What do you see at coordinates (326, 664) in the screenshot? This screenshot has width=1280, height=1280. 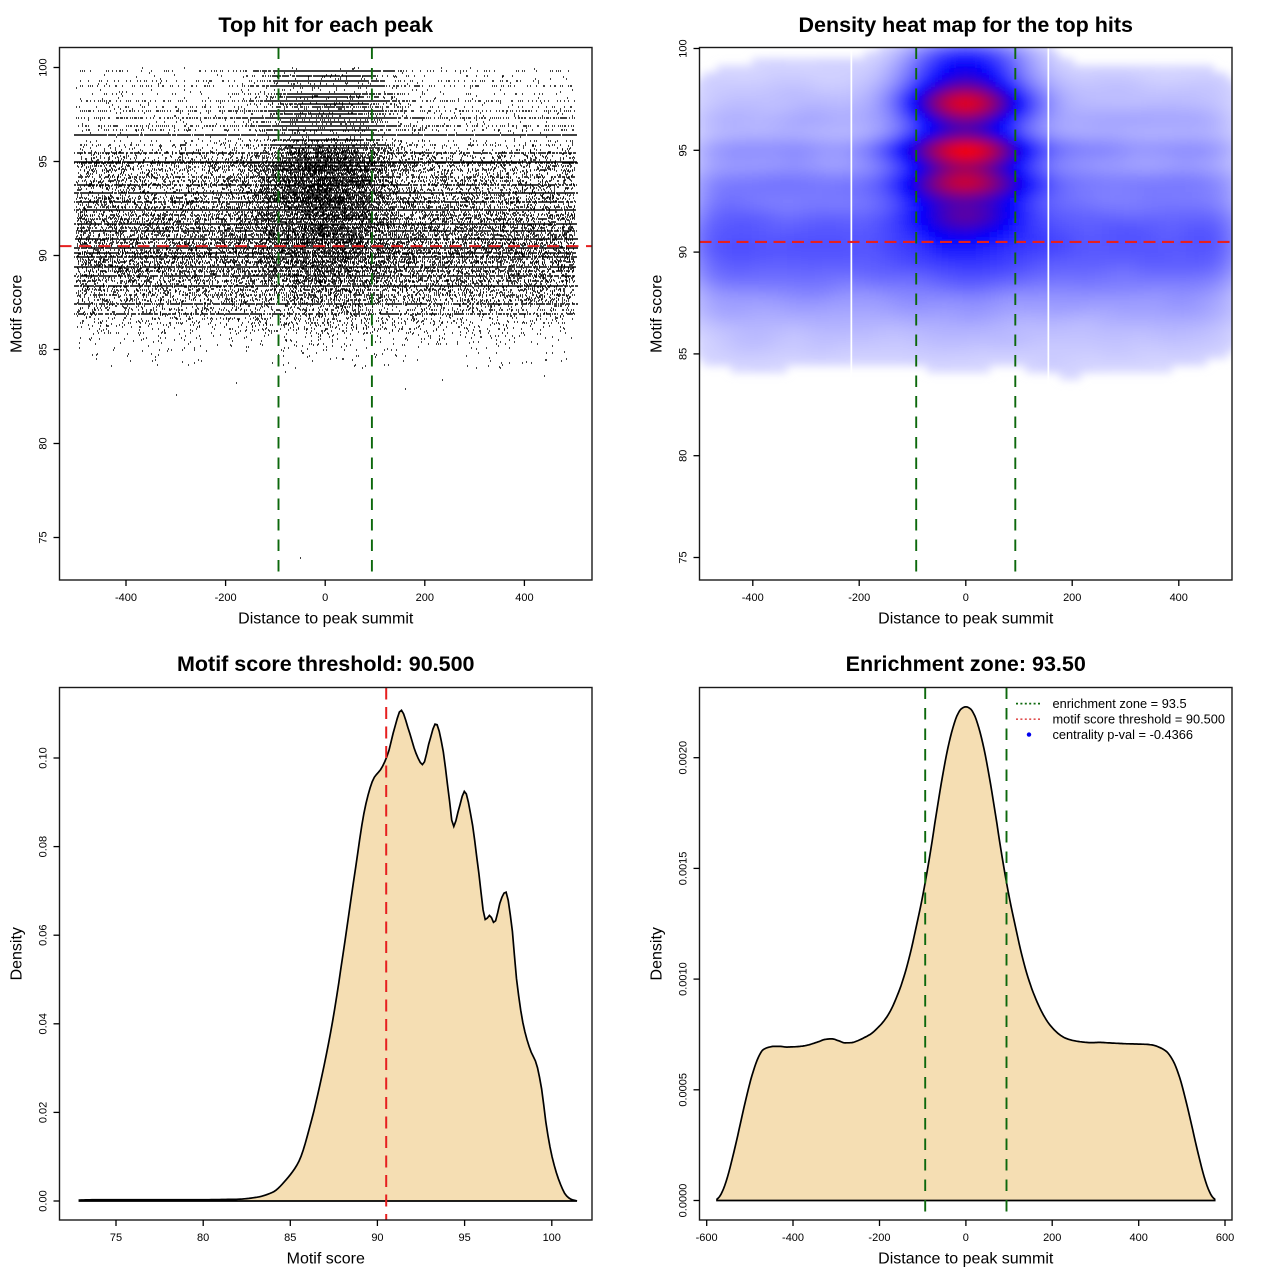 I see `svg-text: Motif score threshold: 90.500` at bounding box center [326, 664].